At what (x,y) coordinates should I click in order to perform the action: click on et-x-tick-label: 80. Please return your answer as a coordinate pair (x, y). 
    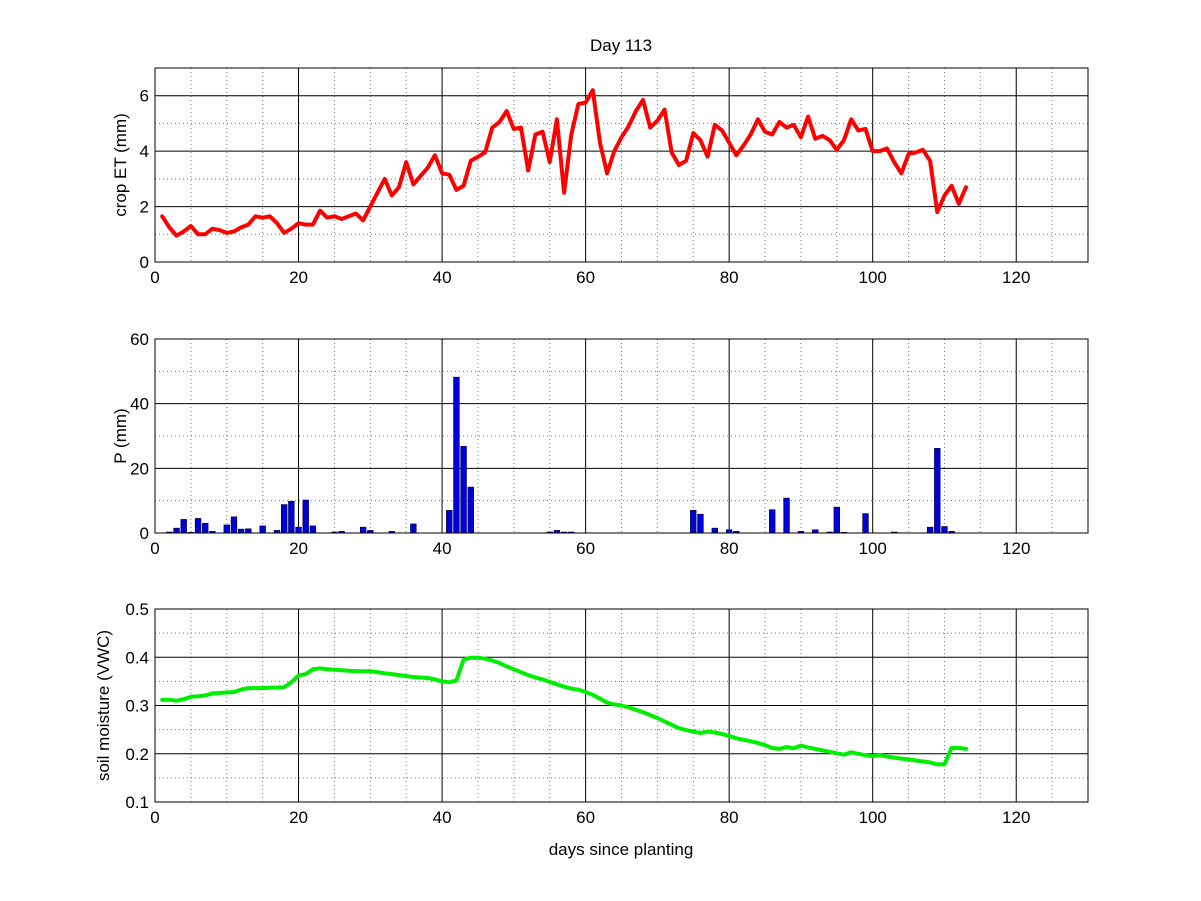
    Looking at the image, I should click on (729, 277).